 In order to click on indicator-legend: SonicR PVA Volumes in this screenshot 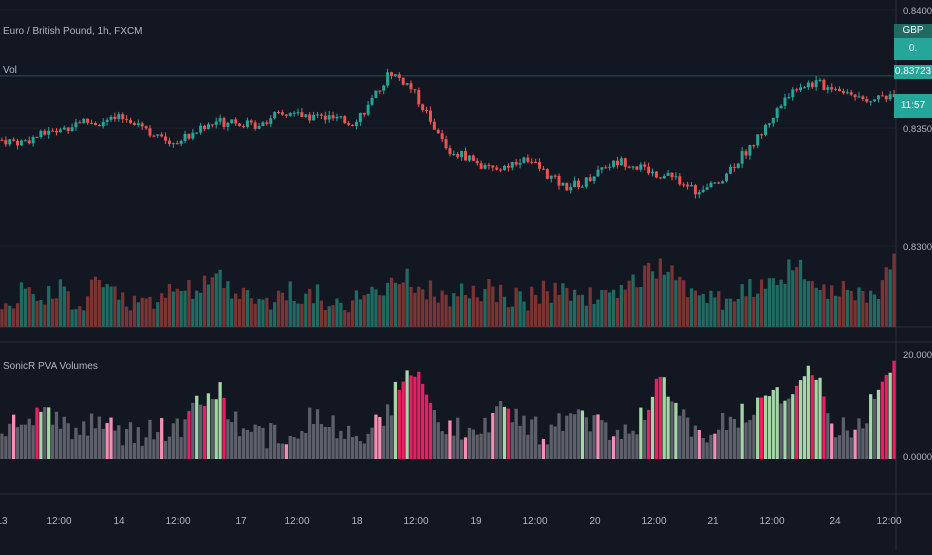, I will do `click(50, 366)`.